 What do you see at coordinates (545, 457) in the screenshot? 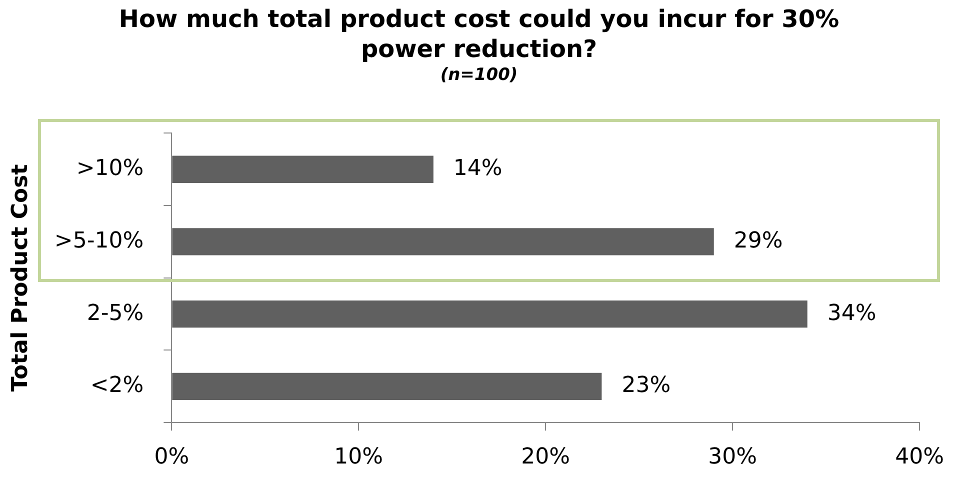
I see `x-tick-label: 20%` at bounding box center [545, 457].